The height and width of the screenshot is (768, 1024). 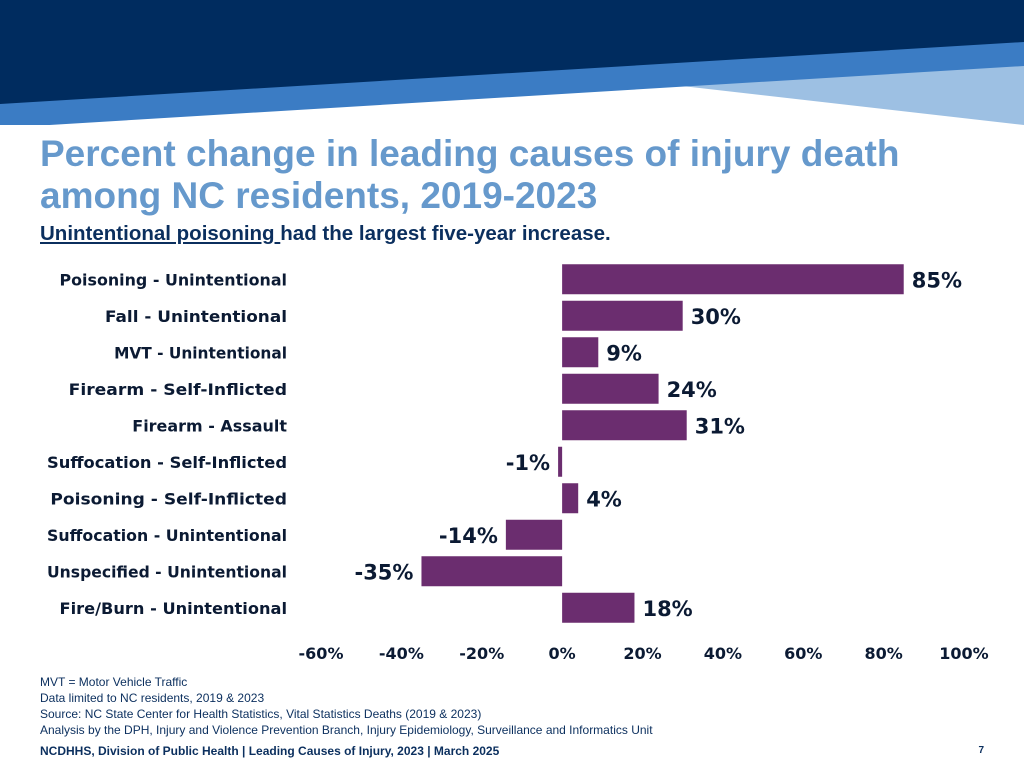 I want to click on footnote-abbreviation: MVT = Motor Vehicle Traffic, so click(x=114, y=682).